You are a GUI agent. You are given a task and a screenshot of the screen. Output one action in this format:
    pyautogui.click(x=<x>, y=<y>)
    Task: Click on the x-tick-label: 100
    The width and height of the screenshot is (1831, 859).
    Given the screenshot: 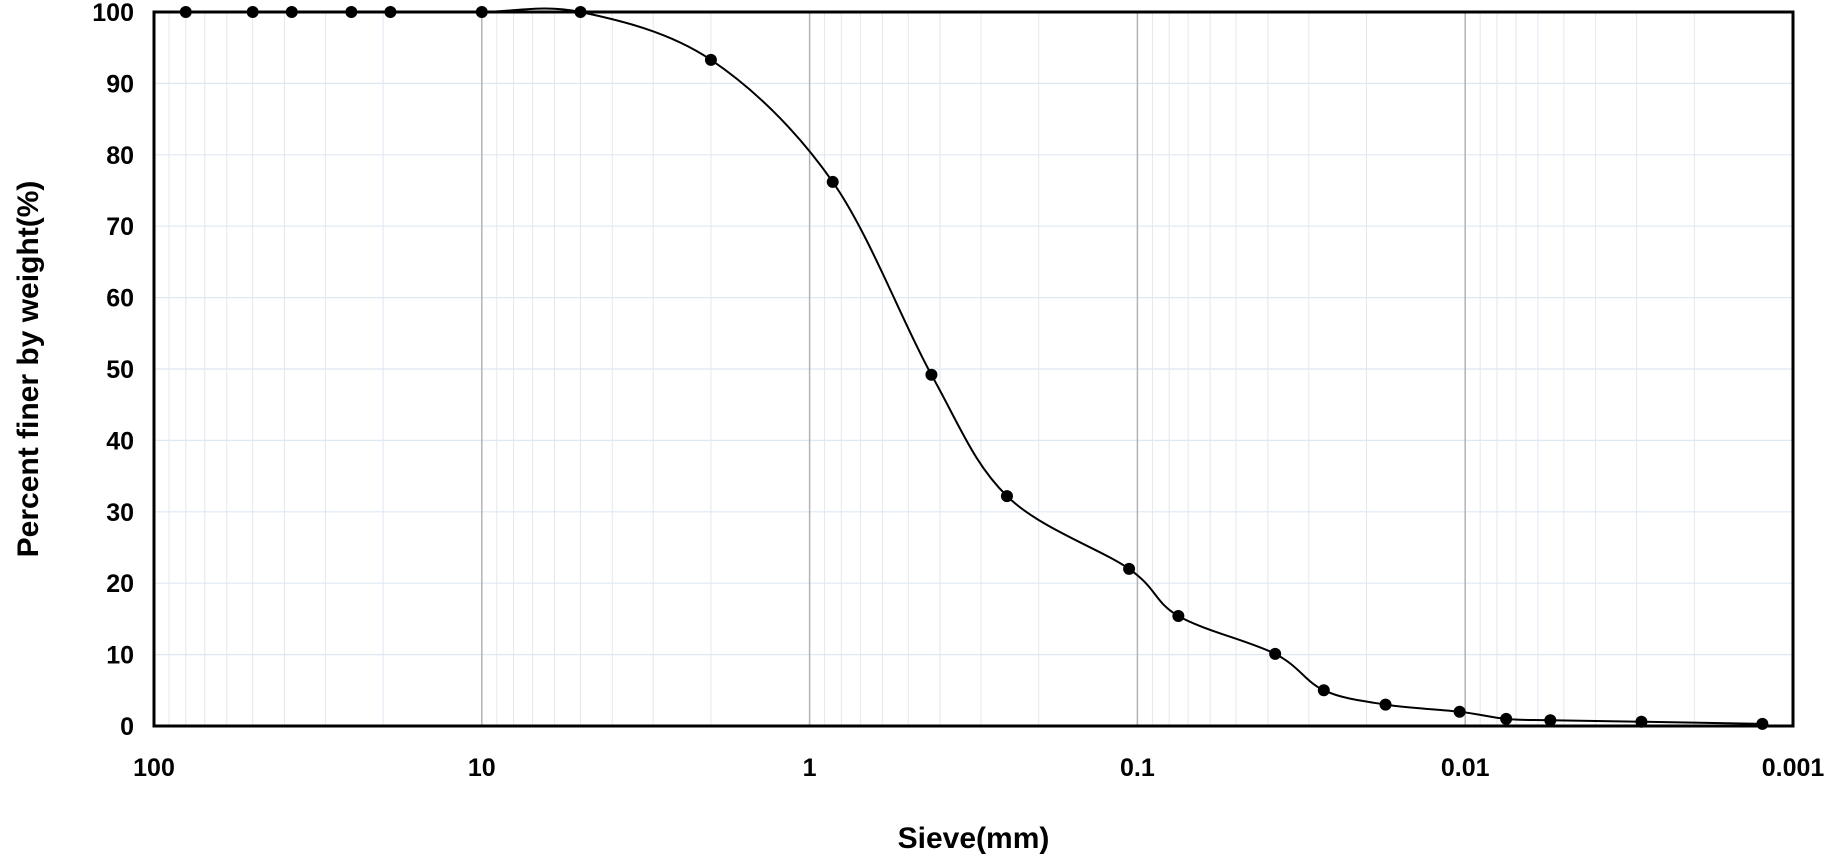 What is the action you would take?
    pyautogui.click(x=154, y=768)
    